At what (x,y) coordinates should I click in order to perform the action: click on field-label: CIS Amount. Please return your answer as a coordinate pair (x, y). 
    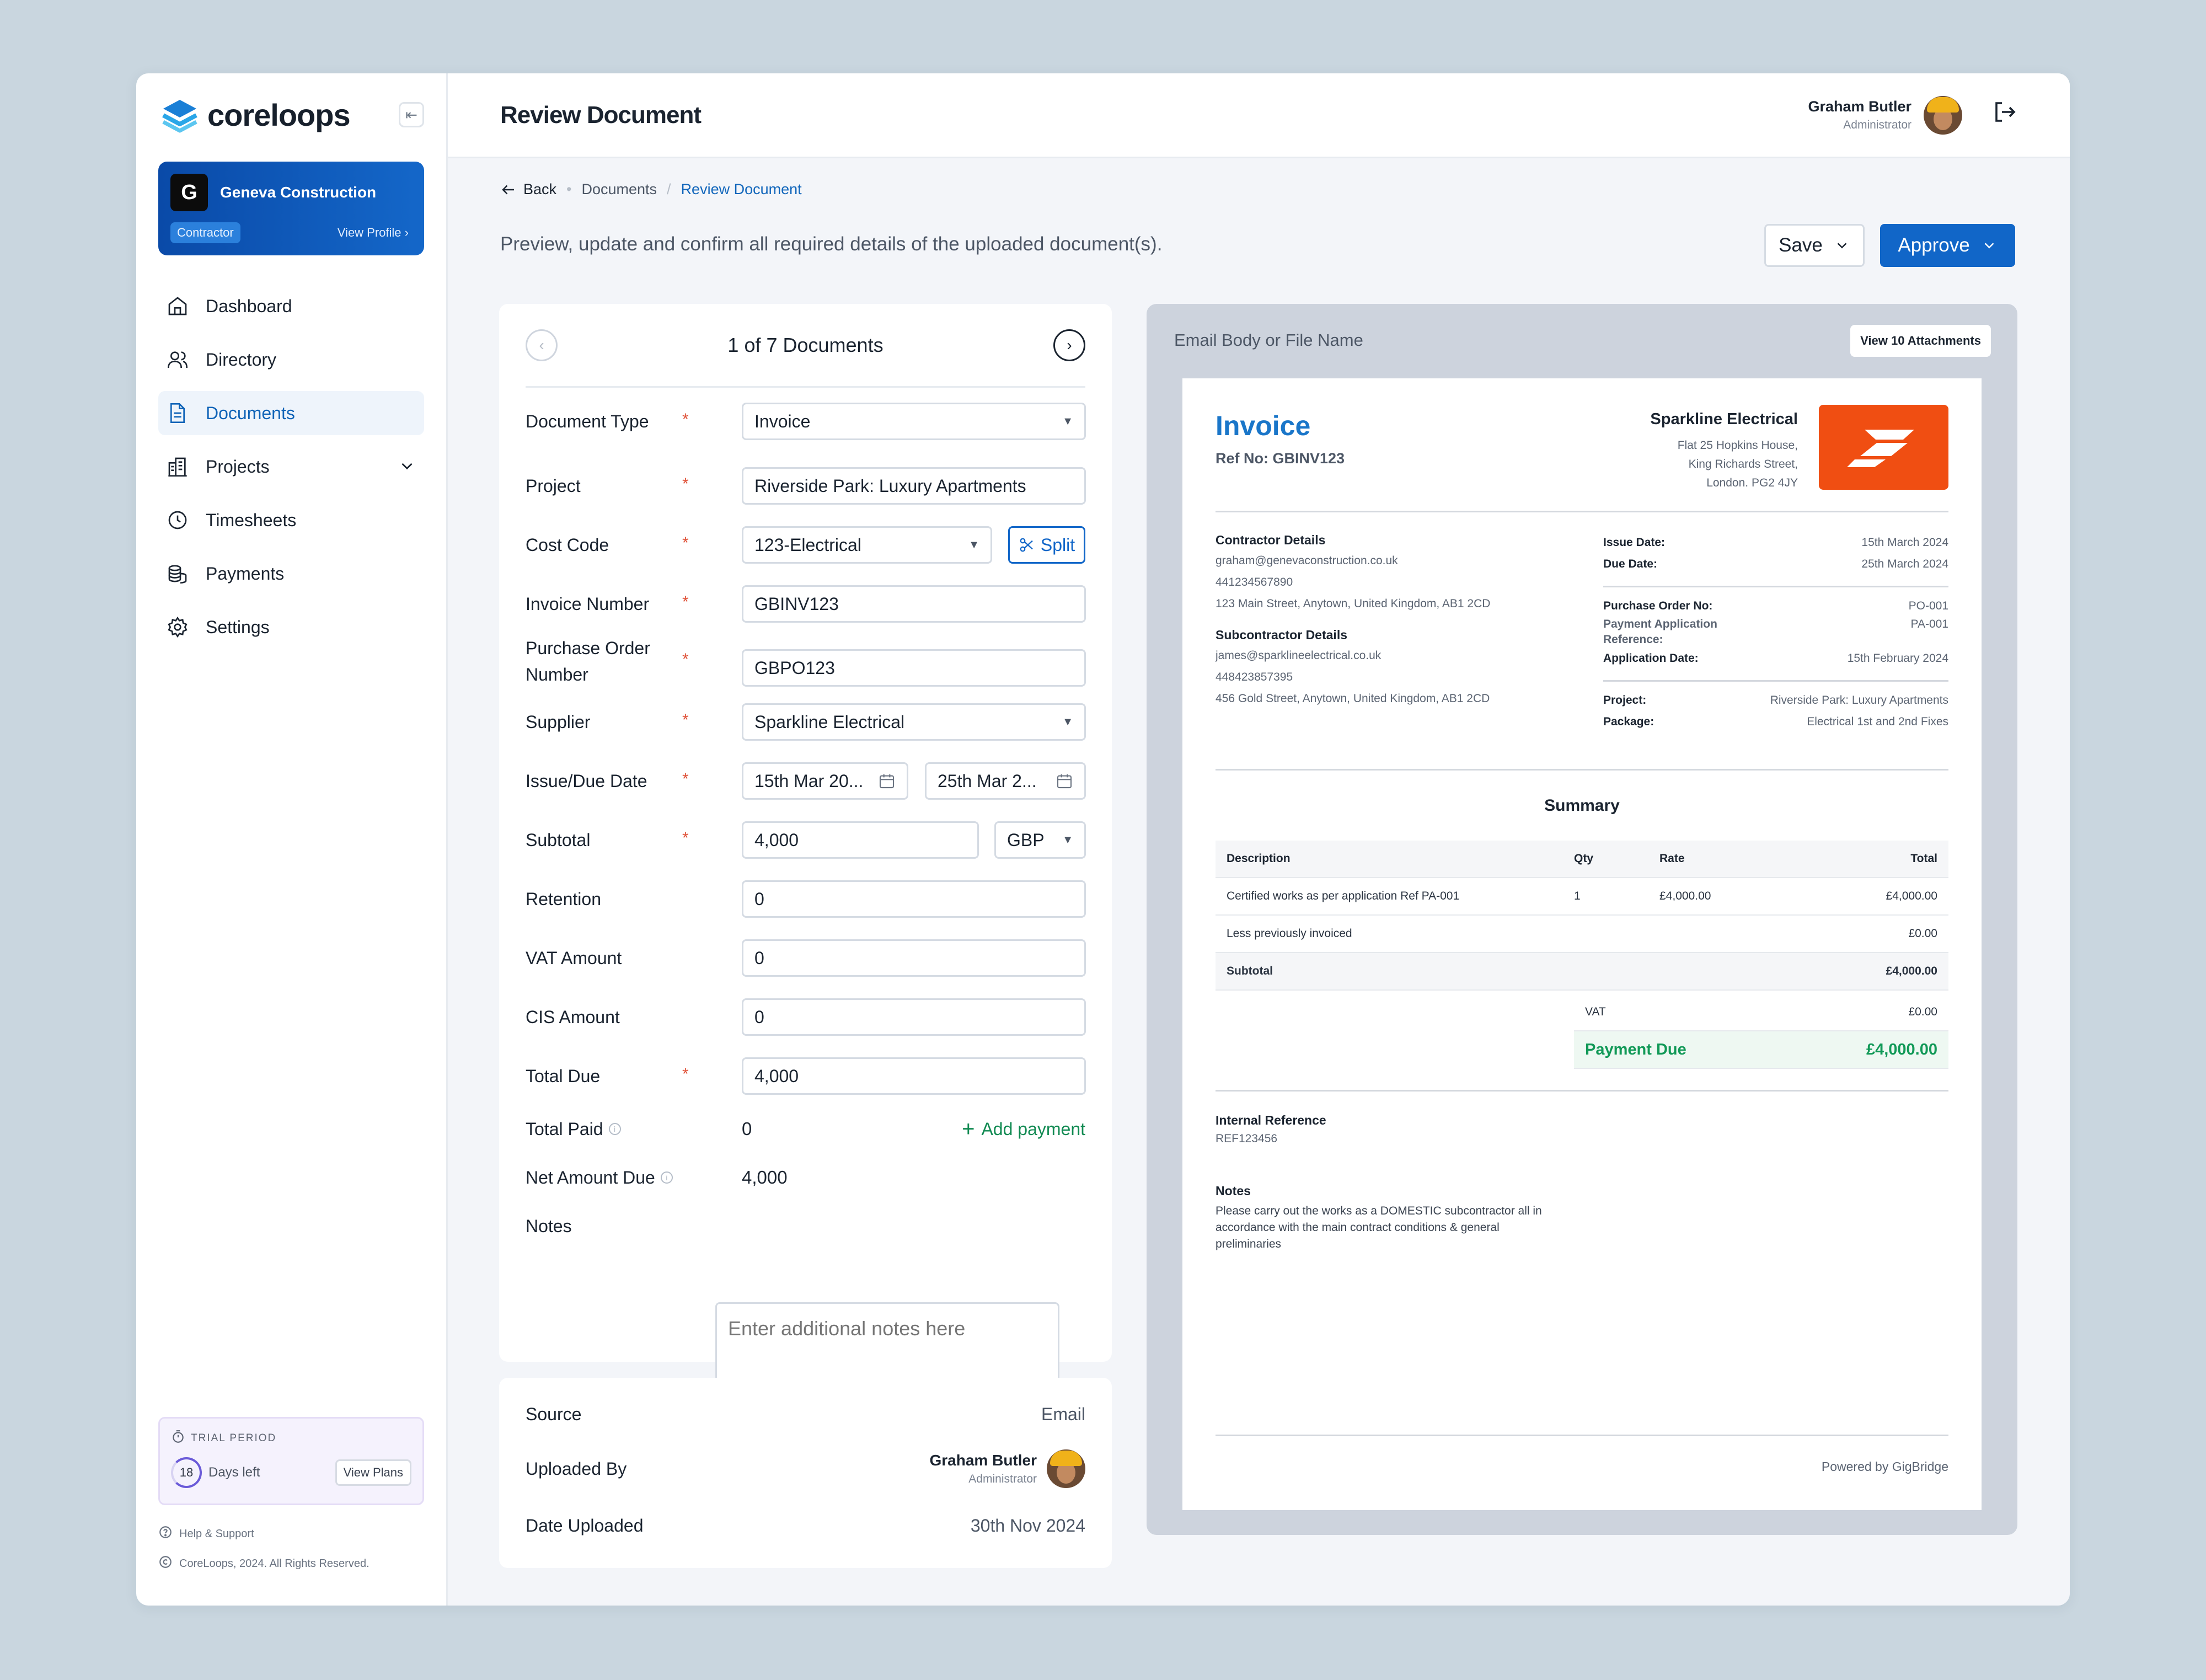
    Looking at the image, I should click on (573, 1017).